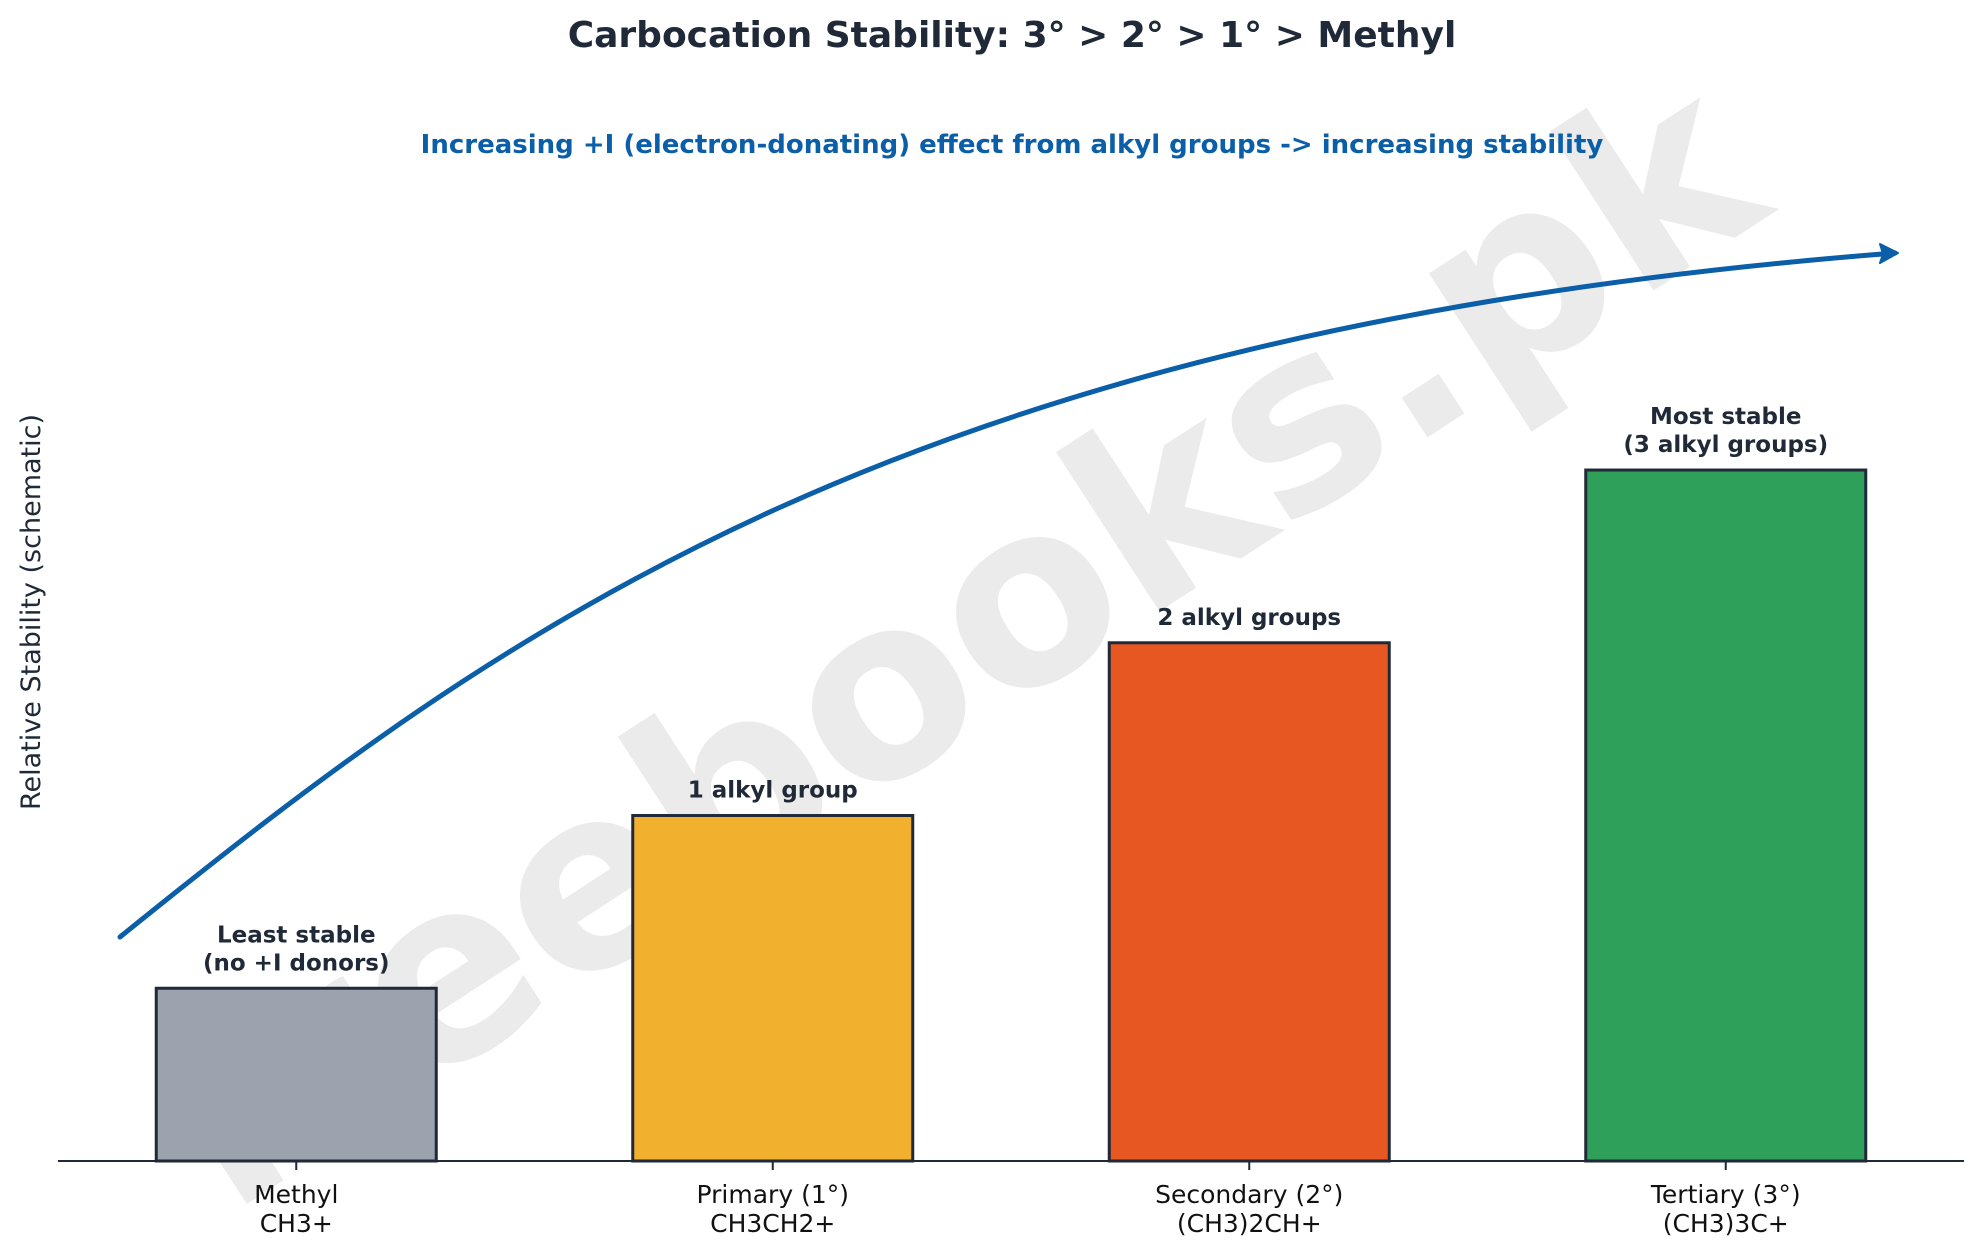 Image resolution: width=1978 pixels, height=1253 pixels. Describe the element at coordinates (1249, 1194) in the screenshot. I see `x-tick-label-2-0: Secondary (2°)` at that location.